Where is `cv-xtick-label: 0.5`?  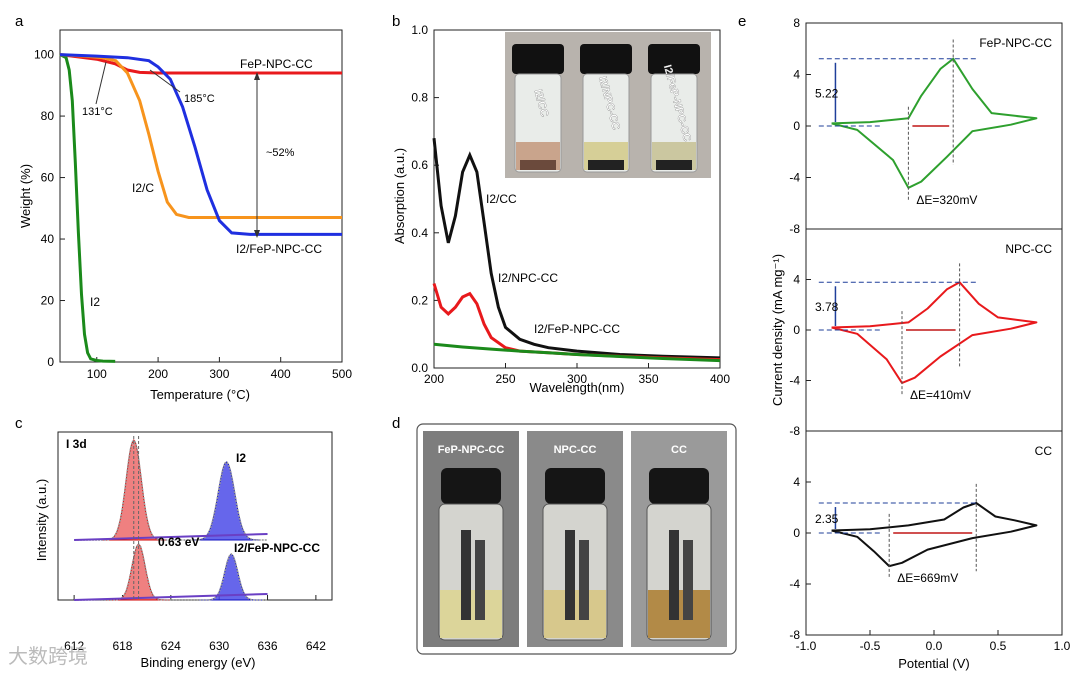
cv-xtick-label: 0.5 is located at coordinates (998, 646).